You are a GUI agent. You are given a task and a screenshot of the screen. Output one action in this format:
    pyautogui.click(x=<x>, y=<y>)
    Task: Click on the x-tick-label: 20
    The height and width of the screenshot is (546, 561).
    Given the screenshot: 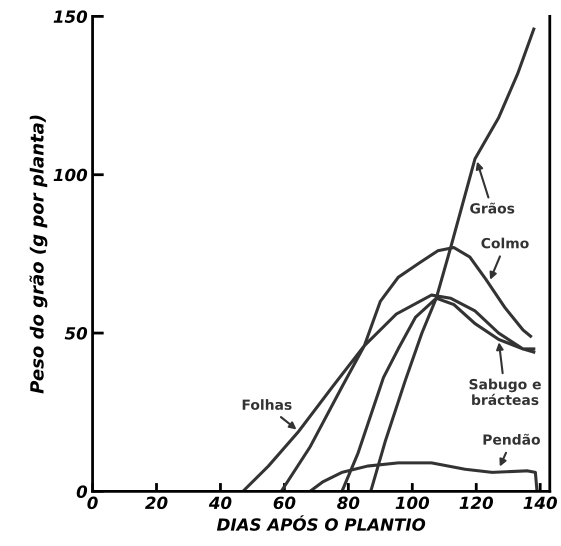 What is the action you would take?
    pyautogui.click(x=156, y=503)
    